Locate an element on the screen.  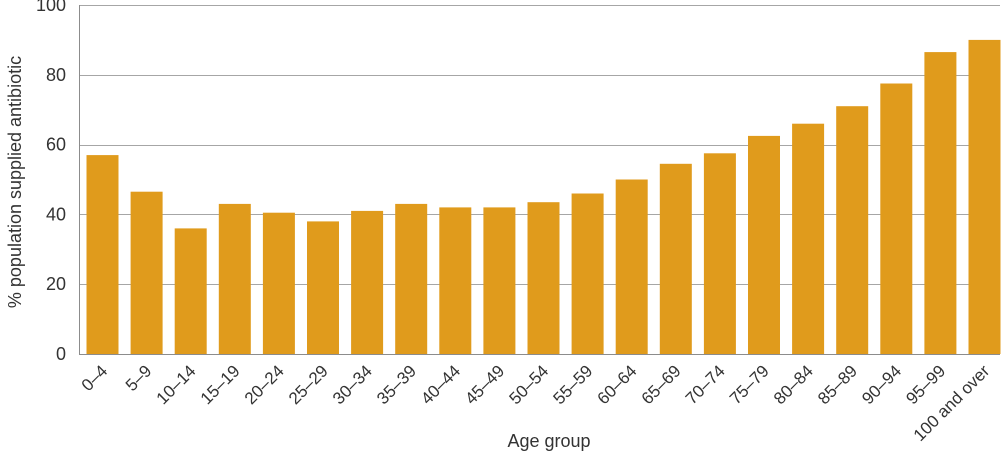
y-axis-title: % population supplied antibiotic is located at coordinates (15, 182).